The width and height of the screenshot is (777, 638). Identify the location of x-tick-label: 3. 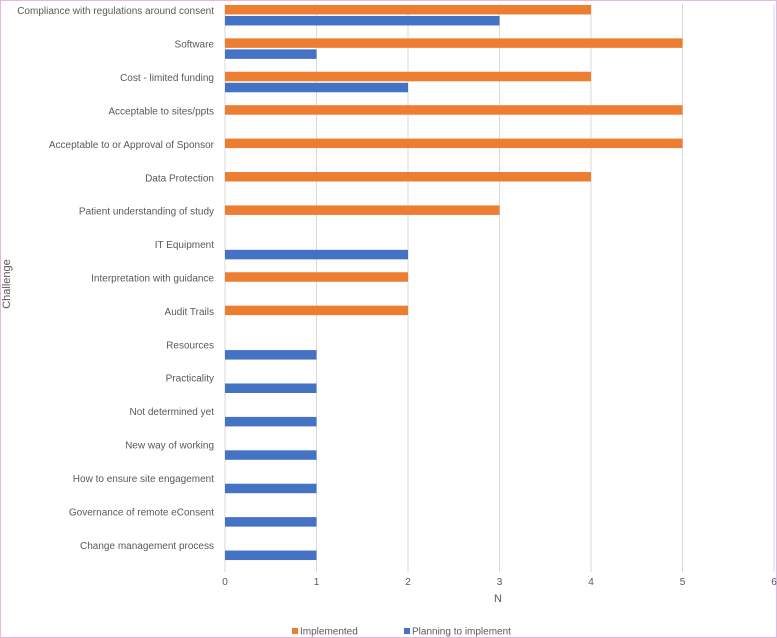
(500, 582).